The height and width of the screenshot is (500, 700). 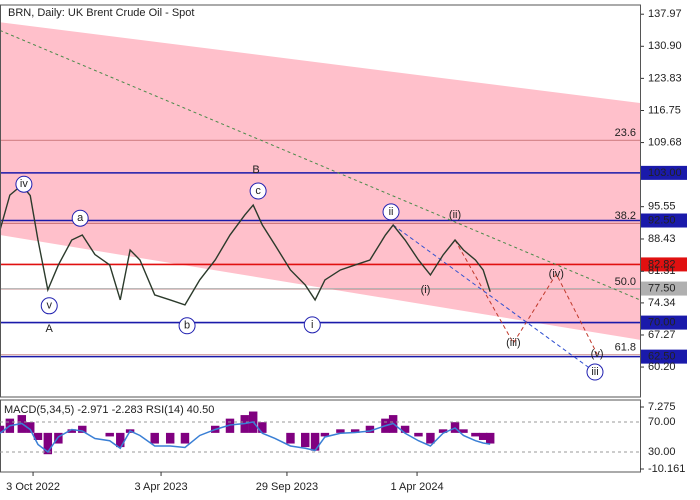 What do you see at coordinates (625, 216) in the screenshot?
I see `fib-label: 38.2` at bounding box center [625, 216].